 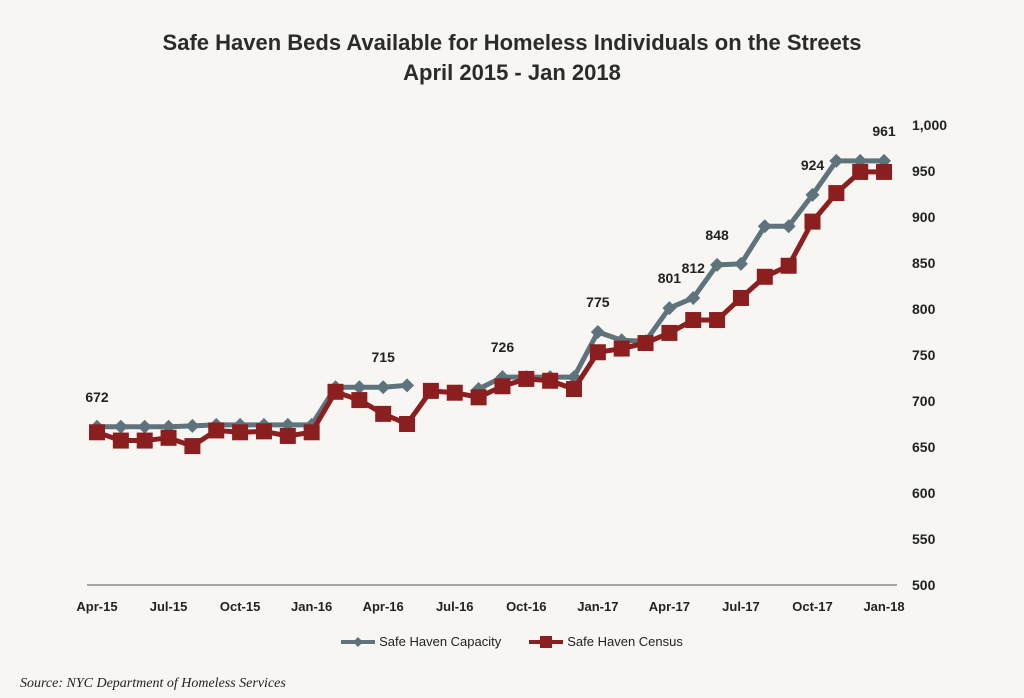 I want to click on y-tick-label: 950, so click(x=924, y=171).